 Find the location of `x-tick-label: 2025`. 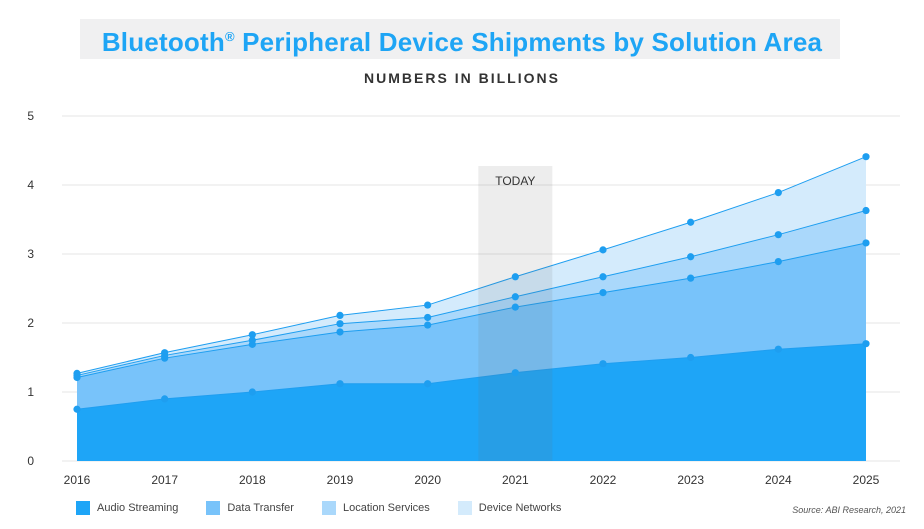

x-tick-label: 2025 is located at coordinates (866, 480).